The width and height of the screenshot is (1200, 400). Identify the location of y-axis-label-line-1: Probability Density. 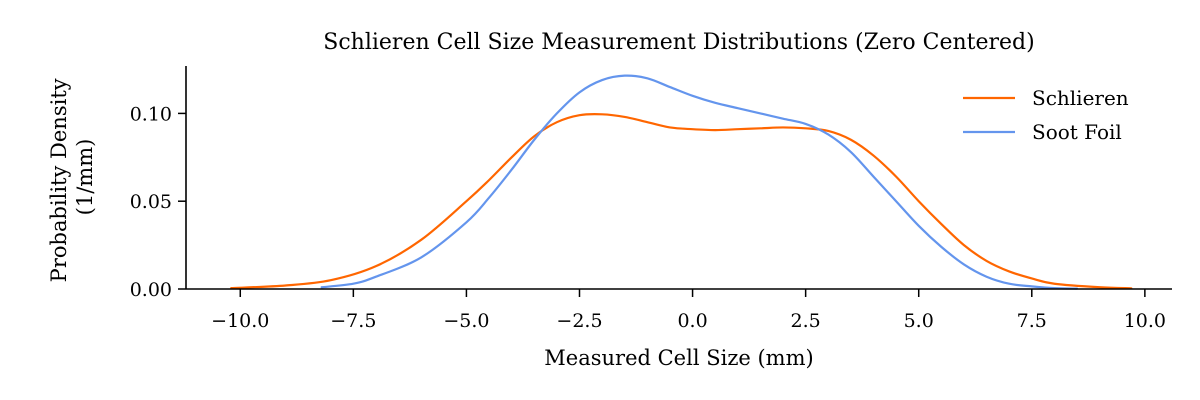
(59, 180).